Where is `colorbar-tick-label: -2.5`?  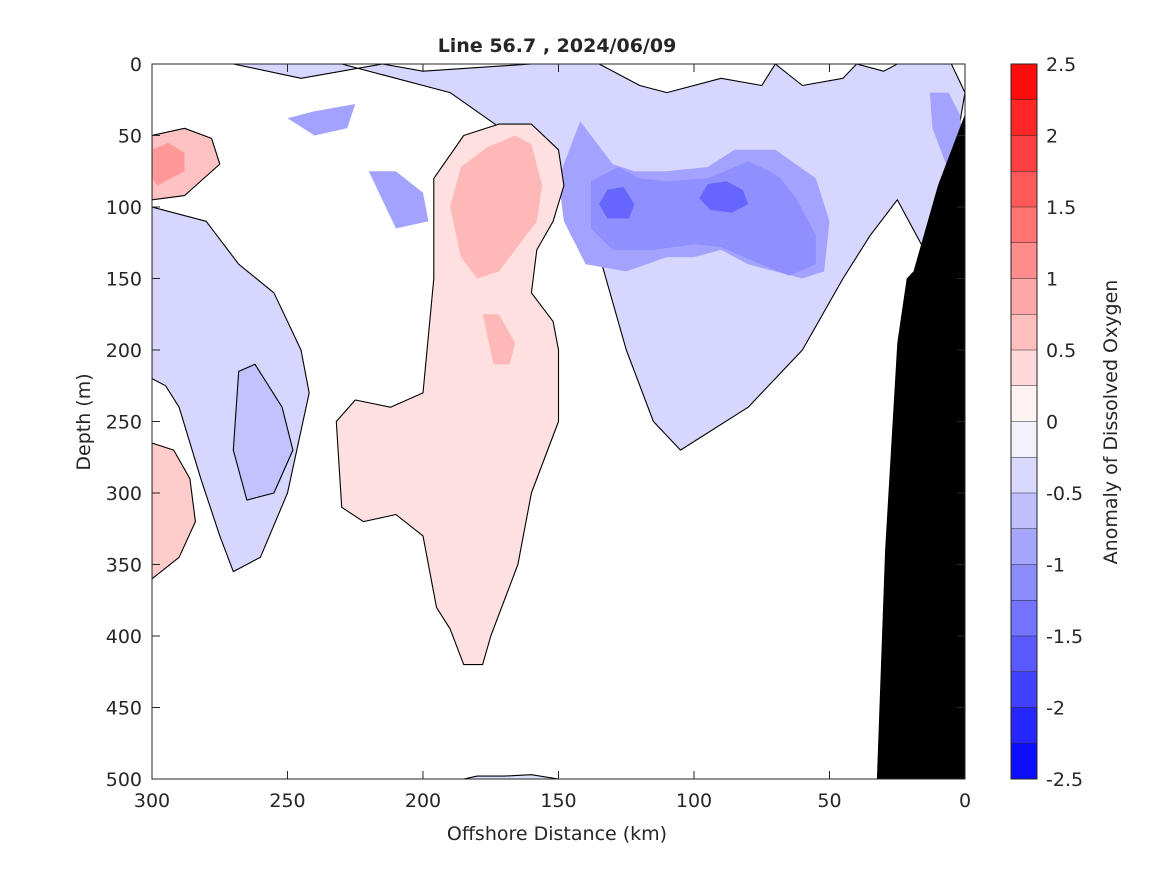 colorbar-tick-label: -2.5 is located at coordinates (1064, 780).